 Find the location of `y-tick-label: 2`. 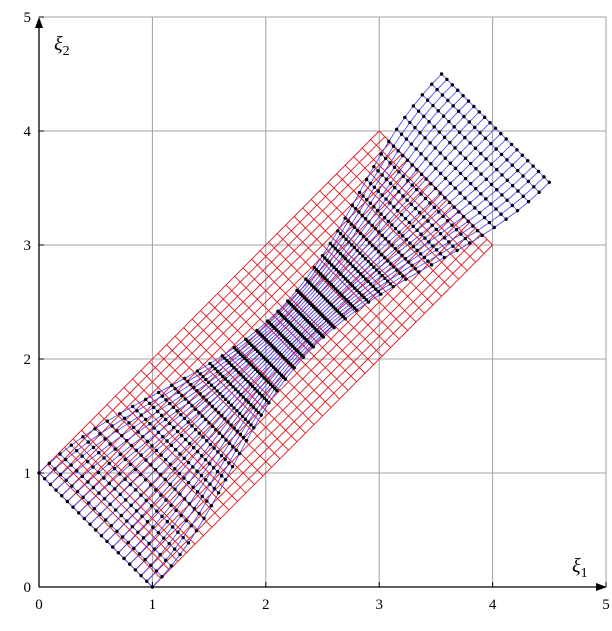

y-tick-label: 2 is located at coordinates (28, 360).